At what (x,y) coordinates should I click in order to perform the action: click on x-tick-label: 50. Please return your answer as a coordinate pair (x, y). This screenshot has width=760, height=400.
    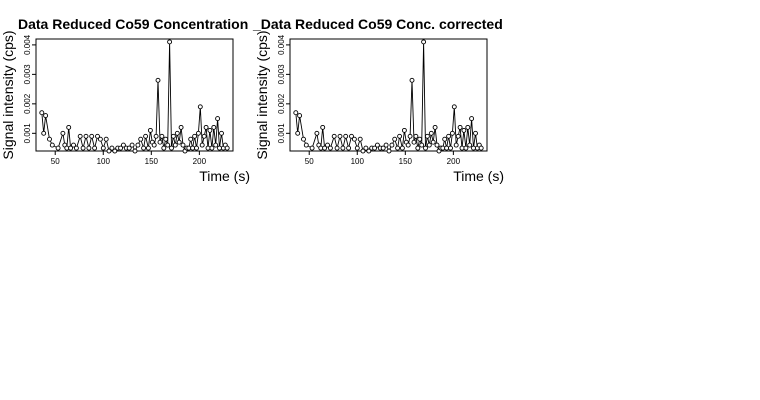
    Looking at the image, I should click on (55, 161).